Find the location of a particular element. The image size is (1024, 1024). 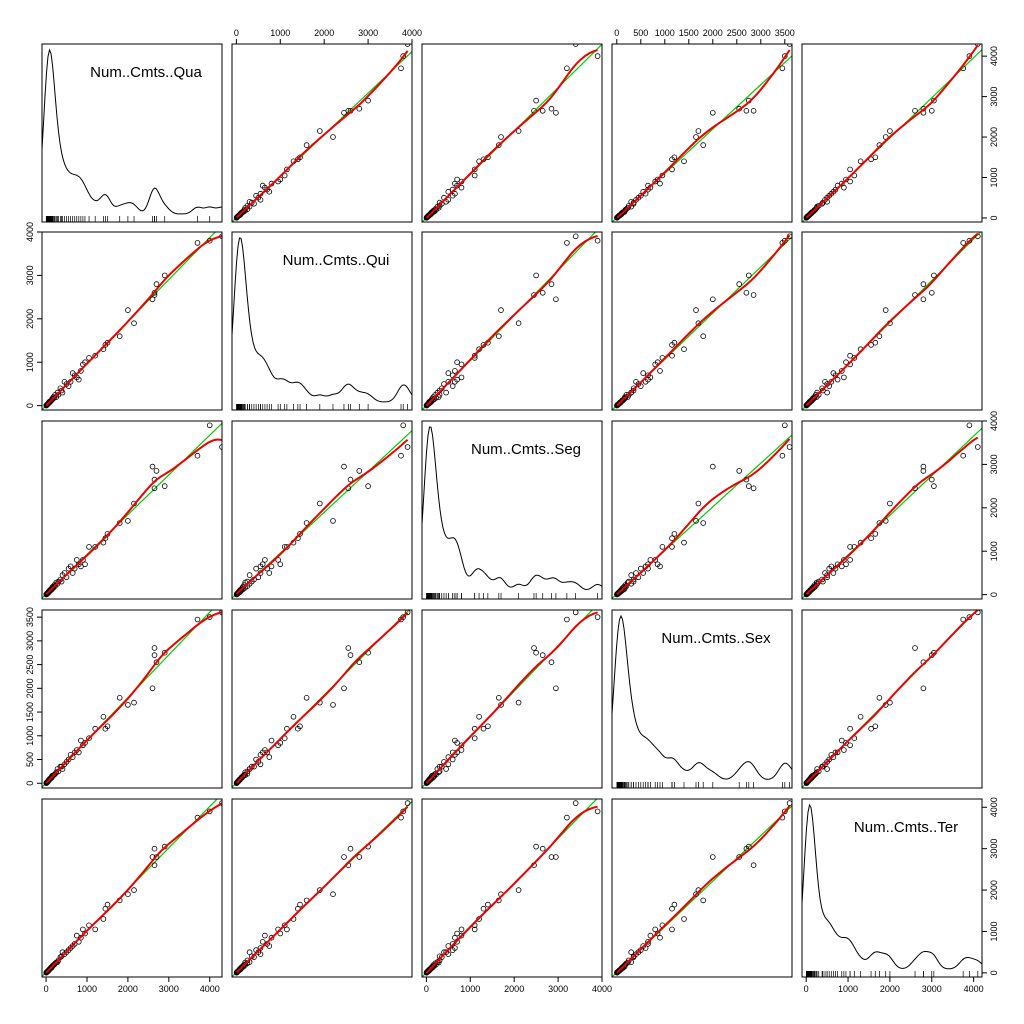

variable-label: Num..Cmts..Qui is located at coordinates (336, 260).